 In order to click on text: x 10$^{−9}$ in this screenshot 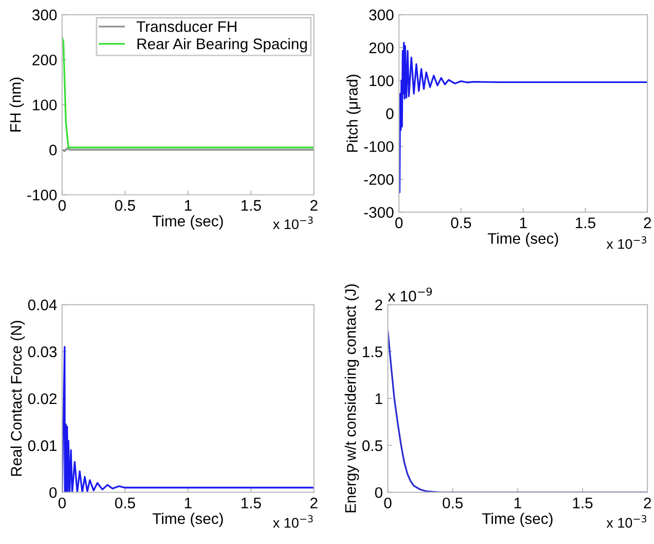, I will do `click(410, 295)`.